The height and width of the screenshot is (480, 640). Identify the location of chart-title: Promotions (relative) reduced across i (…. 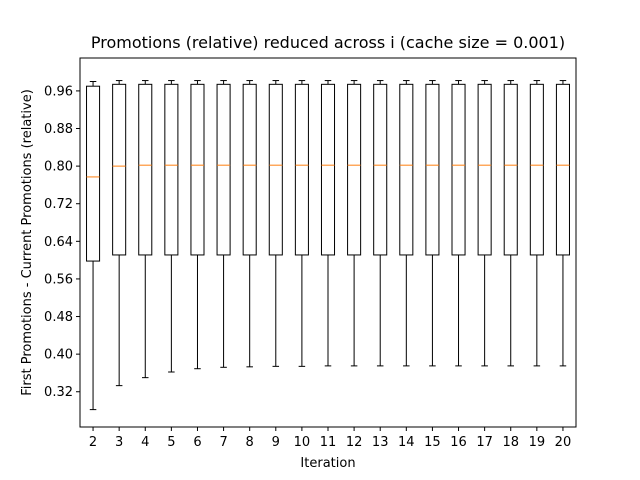
(328, 42).